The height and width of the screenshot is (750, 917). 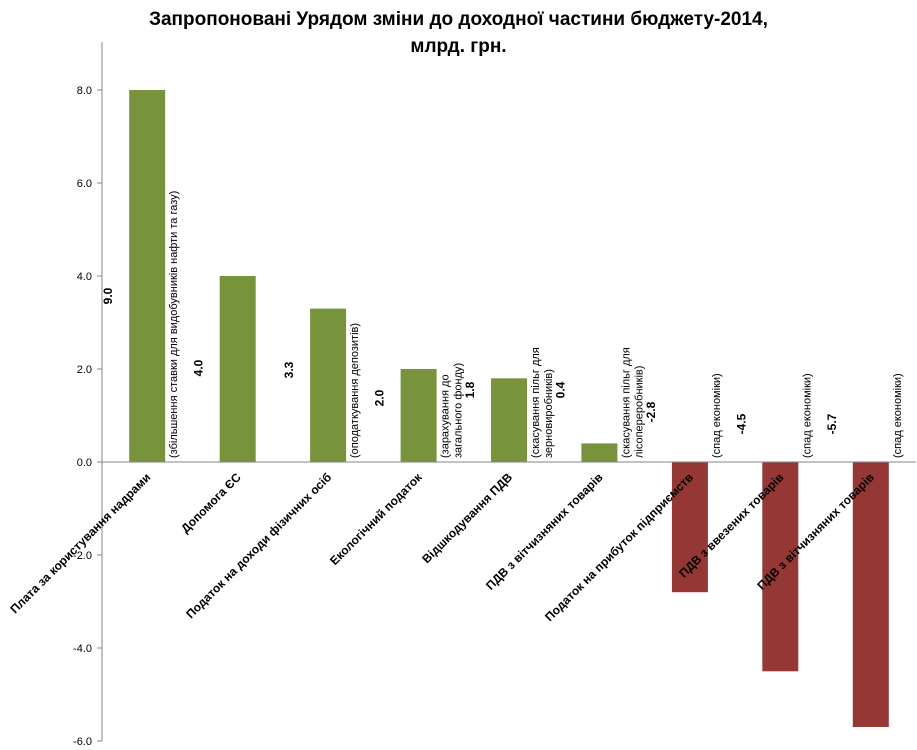 I want to click on y-tick-label: 6.0, so click(x=84, y=184).